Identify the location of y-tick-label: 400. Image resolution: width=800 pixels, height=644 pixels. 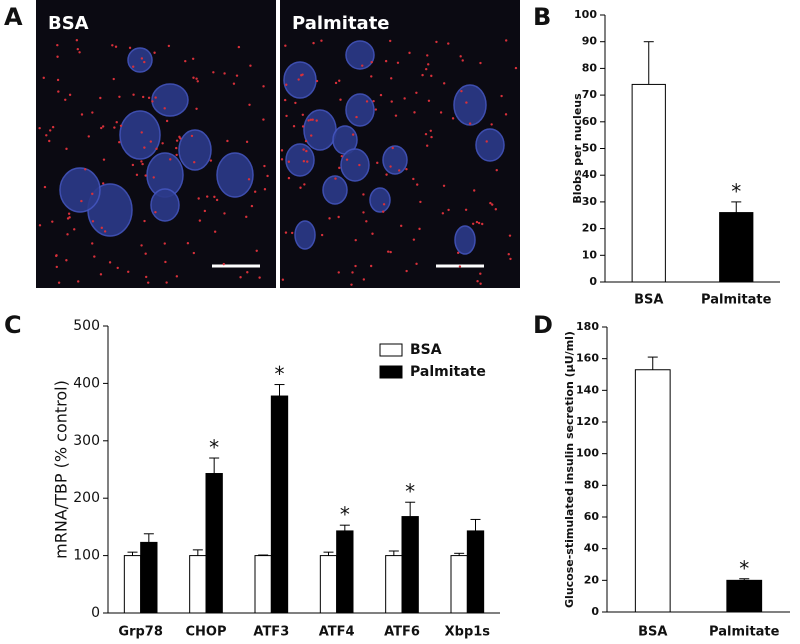
(86, 383).